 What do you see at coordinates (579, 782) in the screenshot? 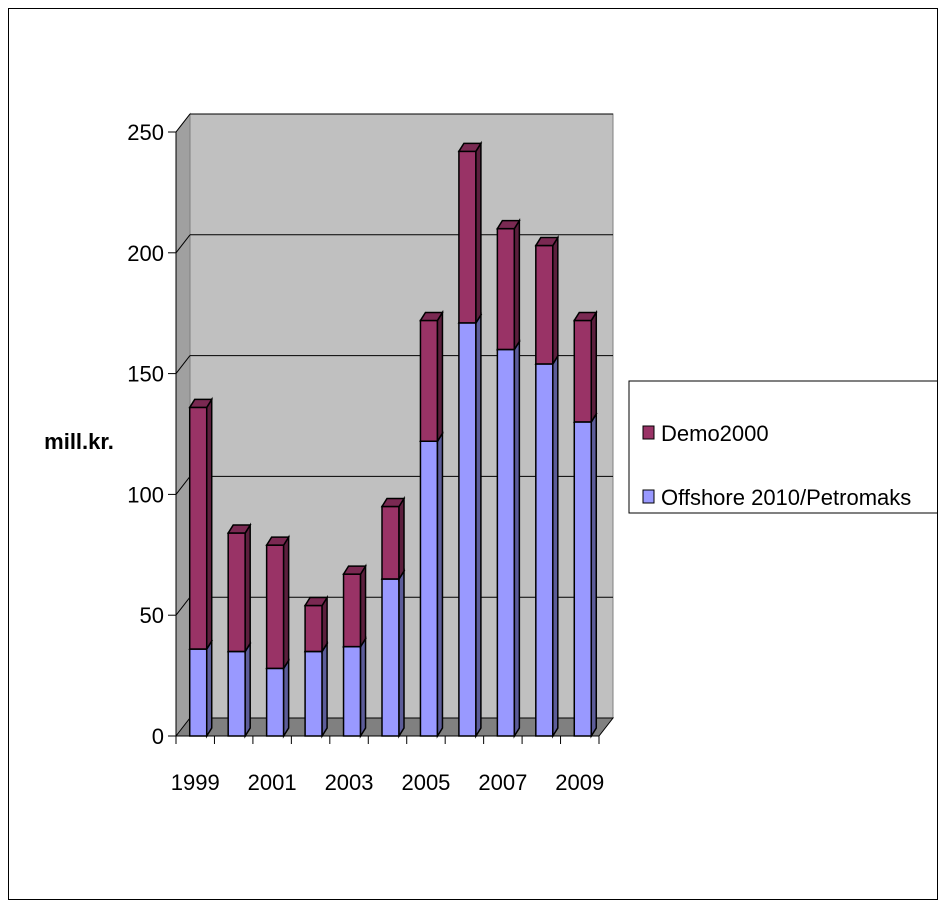
I see `x-tick-label: 2009` at bounding box center [579, 782].